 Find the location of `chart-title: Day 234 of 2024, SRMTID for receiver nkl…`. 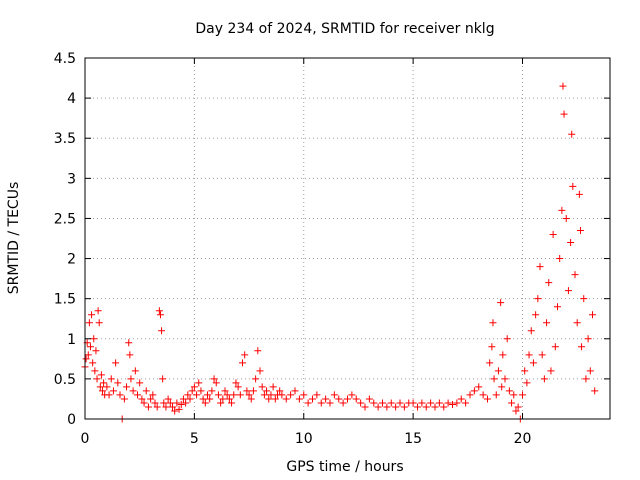

chart-title: Day 234 of 2024, SRMTID for receiver nkl… is located at coordinates (344, 29).